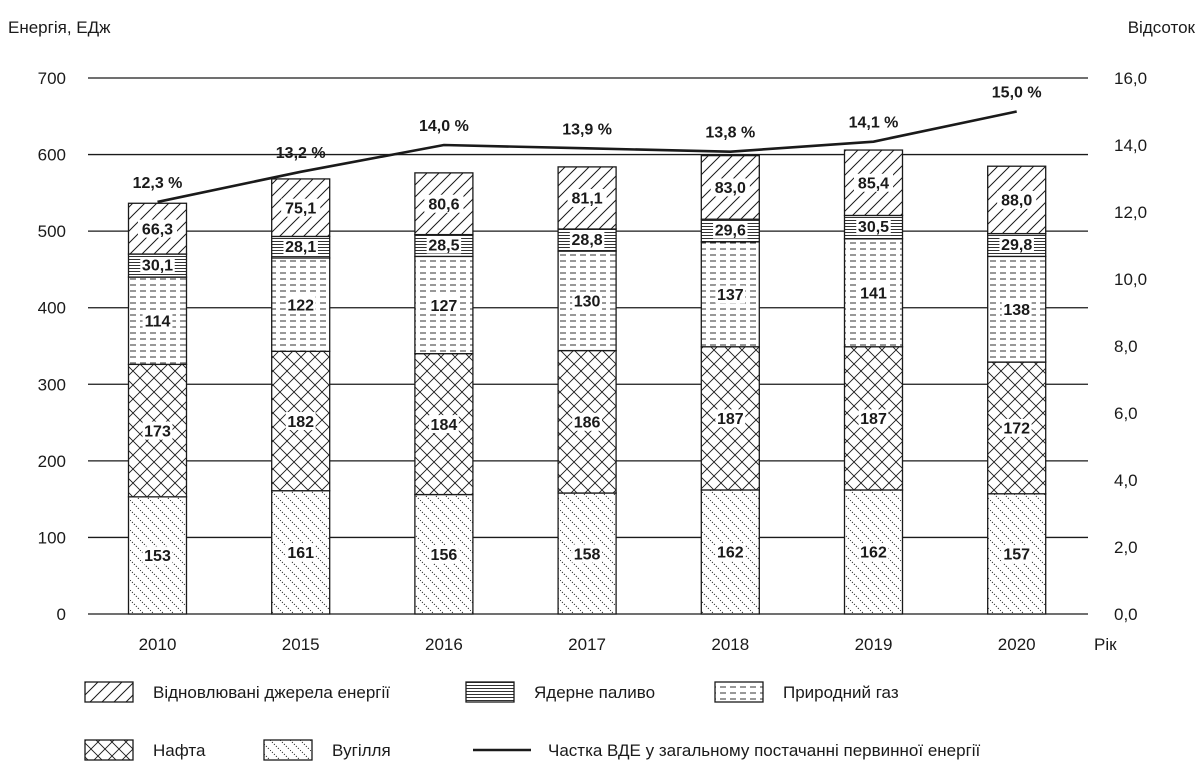 Image resolution: width=1201 pixels, height=769 pixels. Describe the element at coordinates (1130, 212) in the screenshot. I see `y2-tick-label: 12,0` at that location.